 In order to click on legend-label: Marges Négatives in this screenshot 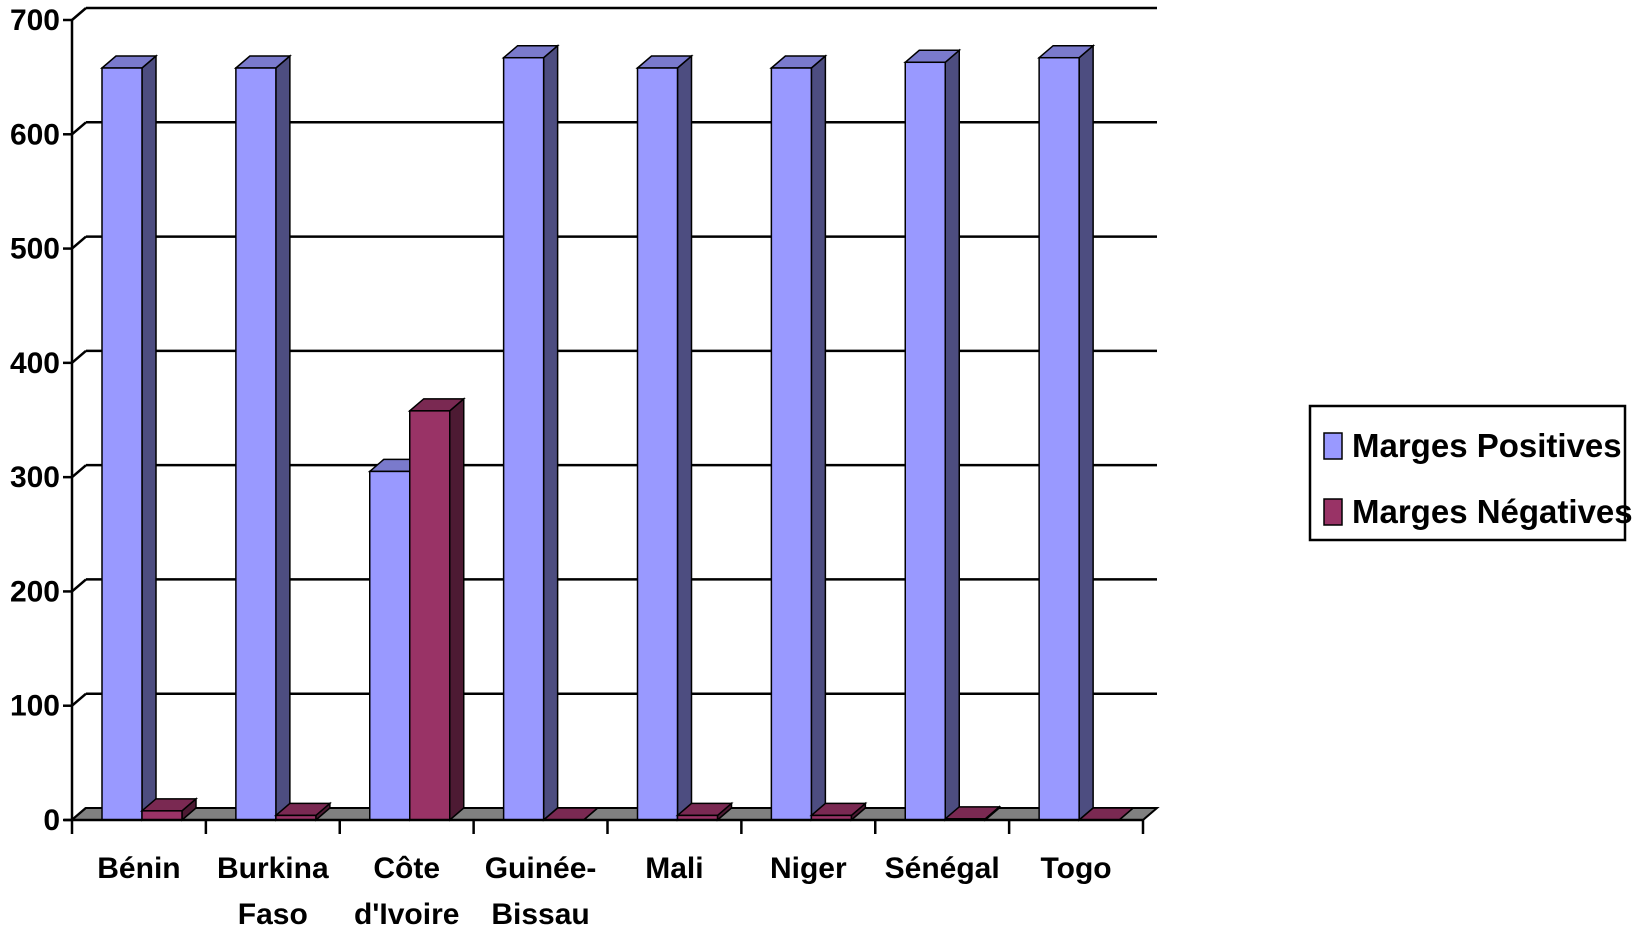, I will do `click(1492, 511)`.